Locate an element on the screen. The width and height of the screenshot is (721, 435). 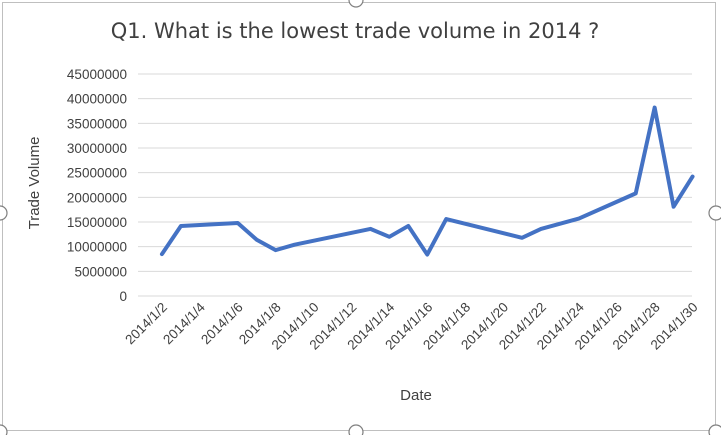
y-tick-label: 25000000 is located at coordinates (97, 173).